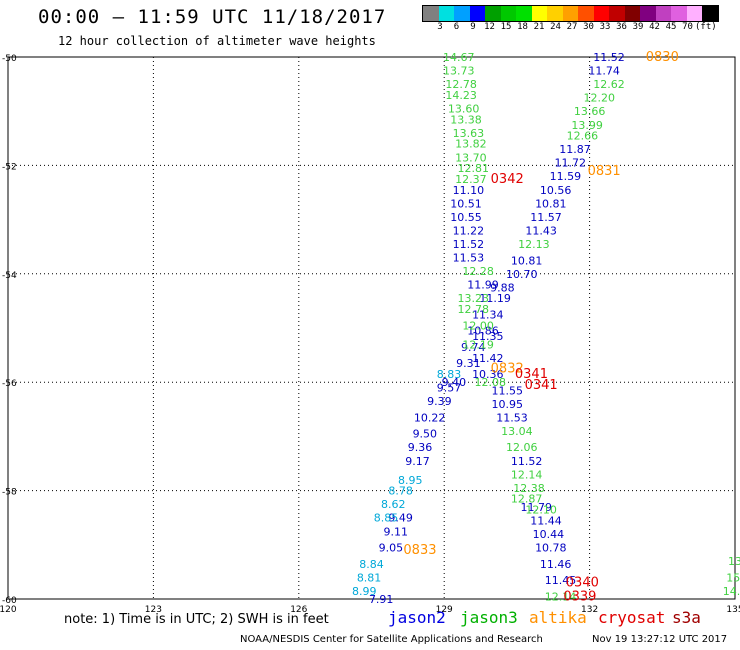 The width and height of the screenshot is (740, 650). I want to click on wave-height-label: 8.62, so click(393, 504).